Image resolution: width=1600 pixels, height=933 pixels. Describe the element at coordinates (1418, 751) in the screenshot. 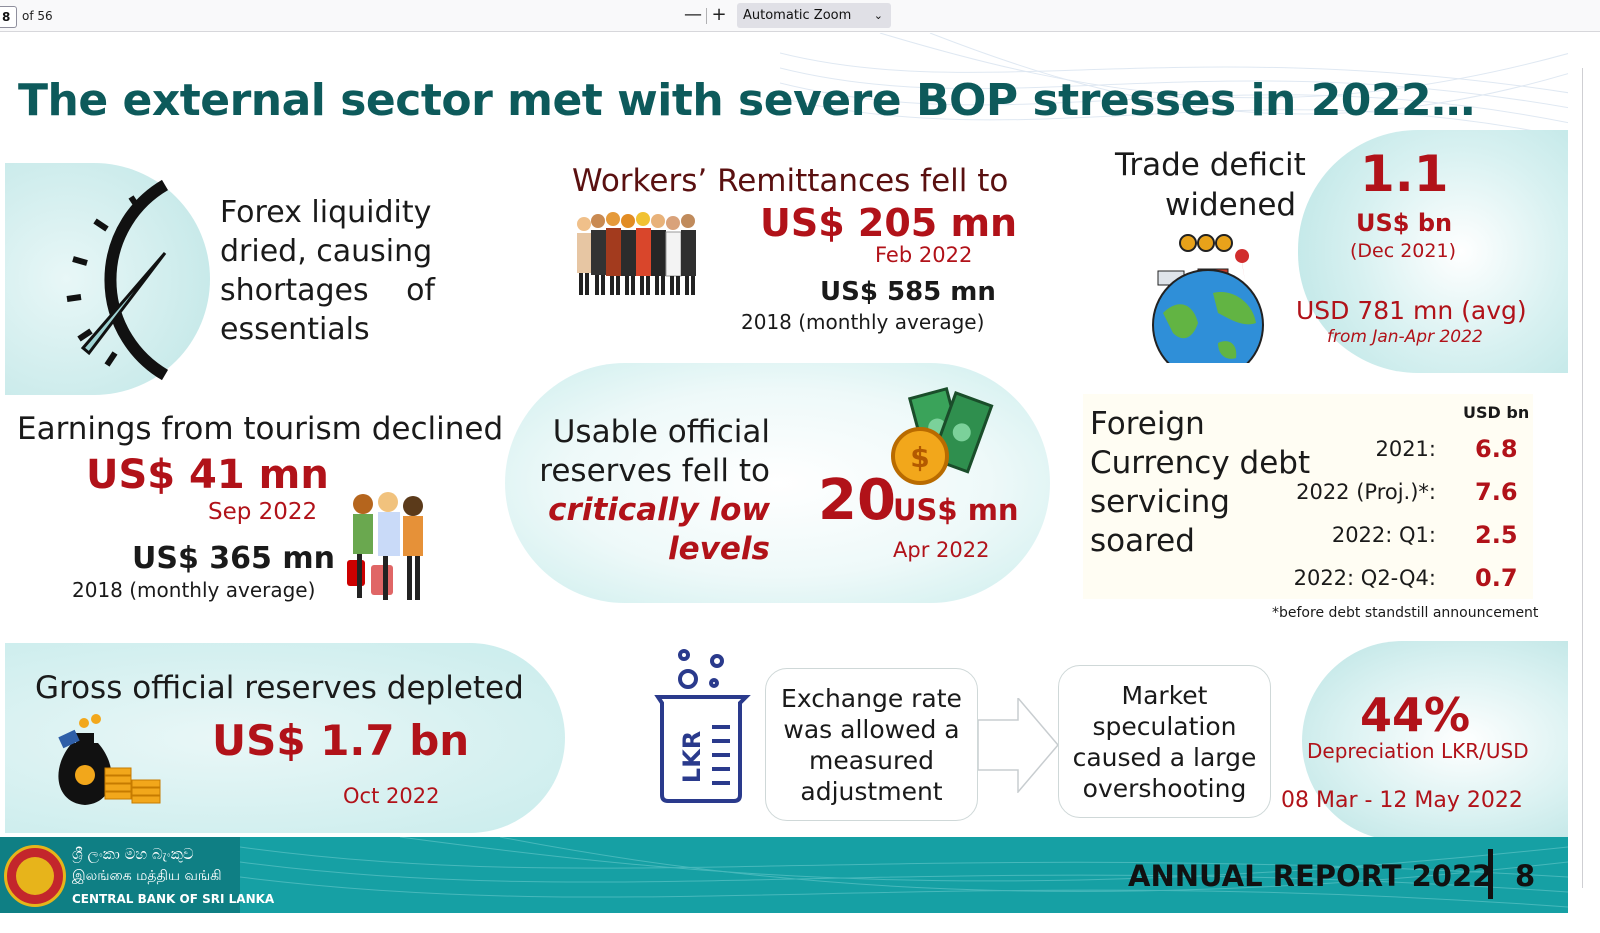

I see `depreciation-label: Depreciation LKR/USD` at that location.